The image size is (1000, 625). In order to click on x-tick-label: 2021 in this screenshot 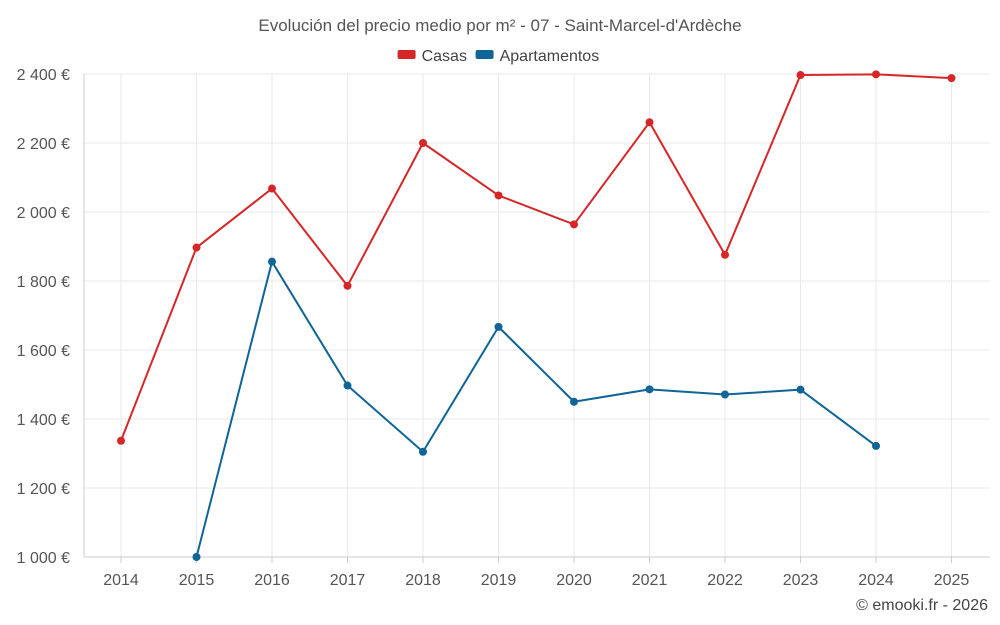, I will do `click(650, 580)`.